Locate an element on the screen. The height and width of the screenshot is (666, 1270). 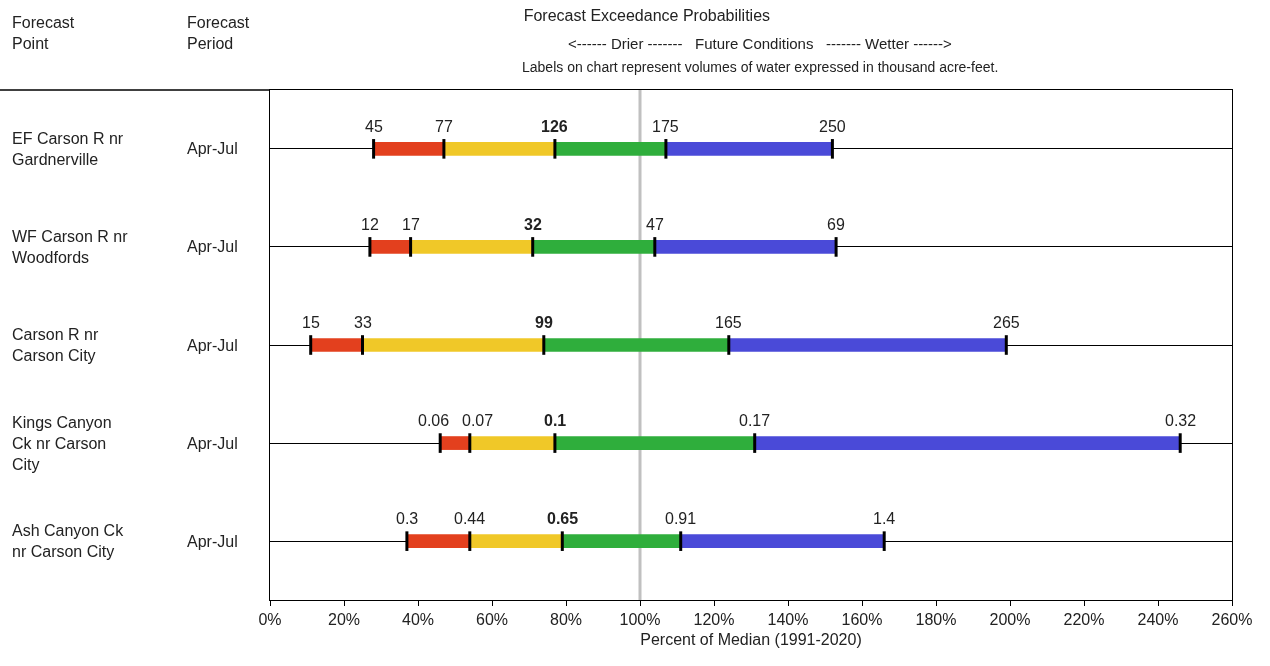
text: <------ Drier ------- Future Conditions ------- Wetter ------> is located at coordinates (760, 43).